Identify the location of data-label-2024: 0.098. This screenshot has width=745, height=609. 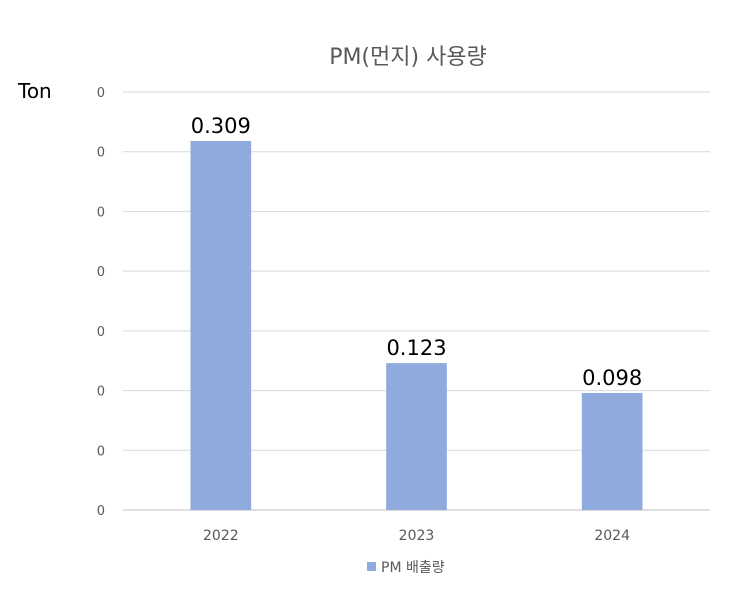
(612, 378).